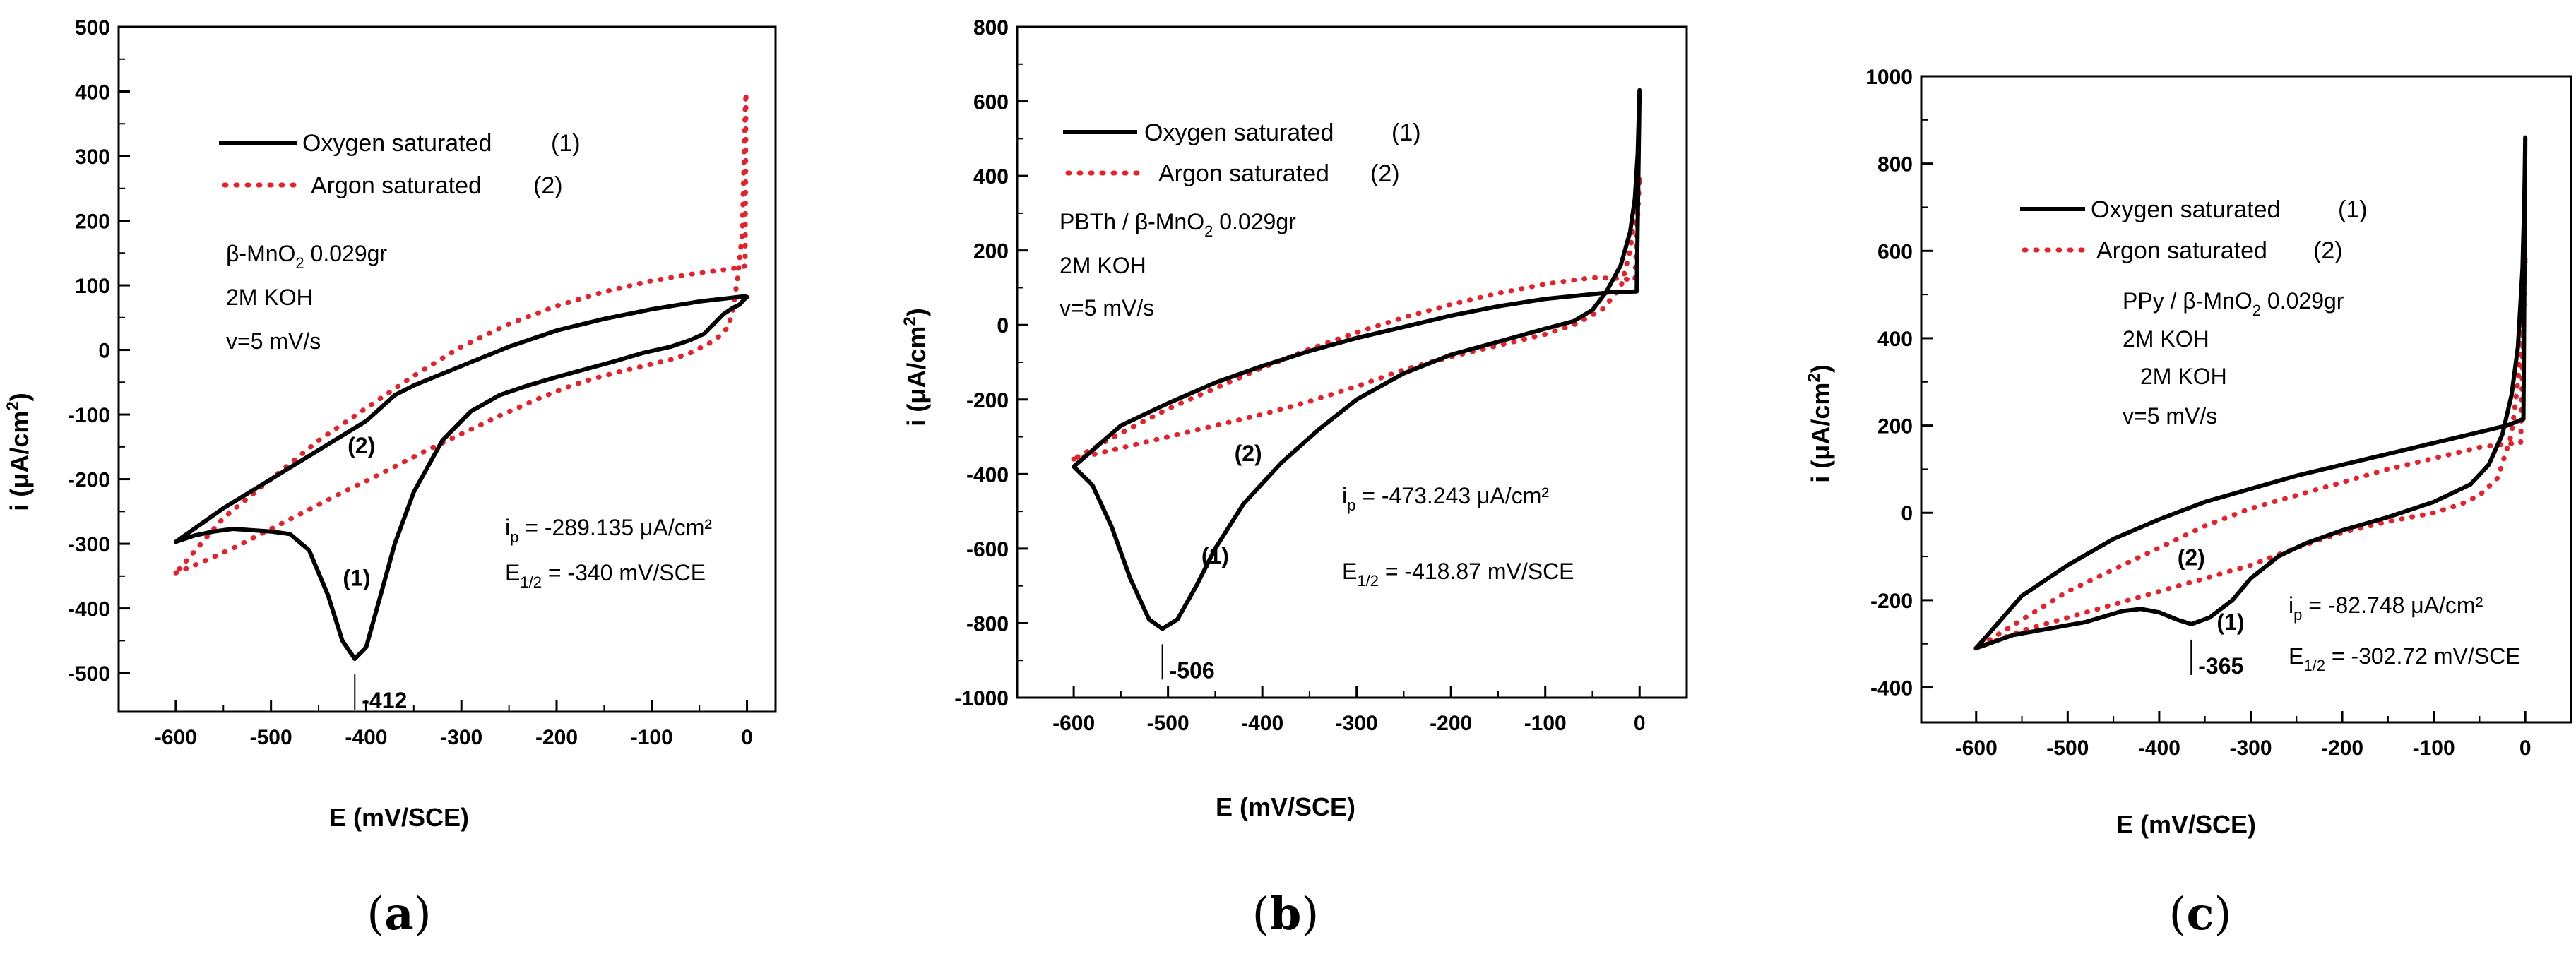 This screenshot has width=2576, height=954. What do you see at coordinates (2233, 303) in the screenshot?
I see `panel-c-sample: PPy / β-MnO2 0.029gr` at bounding box center [2233, 303].